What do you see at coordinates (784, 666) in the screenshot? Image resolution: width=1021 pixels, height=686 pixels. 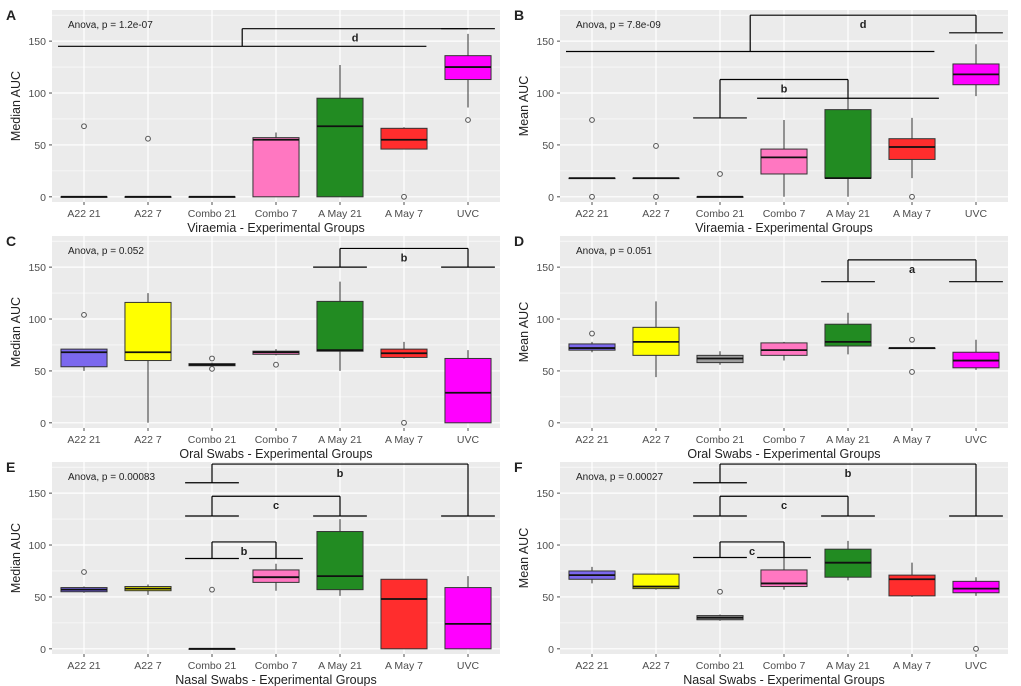 I see `x-tick-label: Combo 7` at bounding box center [784, 666].